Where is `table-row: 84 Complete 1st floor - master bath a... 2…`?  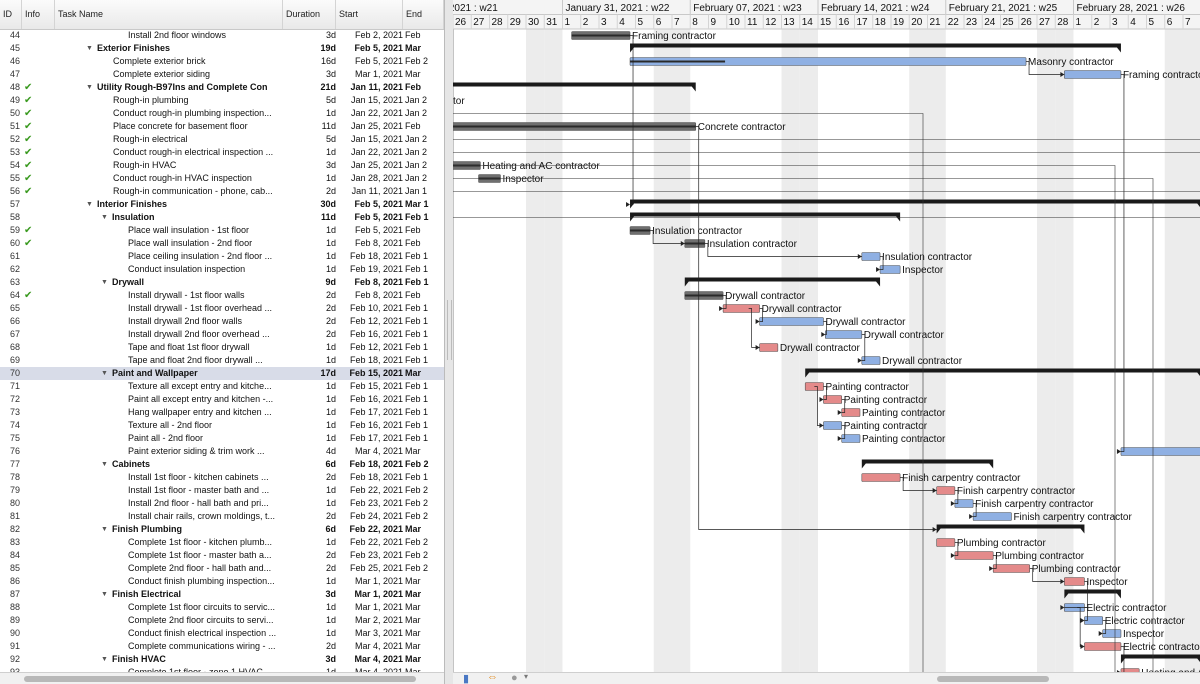 table-row: 84 Complete 1st floor - master bath a... 2… is located at coordinates (222, 555).